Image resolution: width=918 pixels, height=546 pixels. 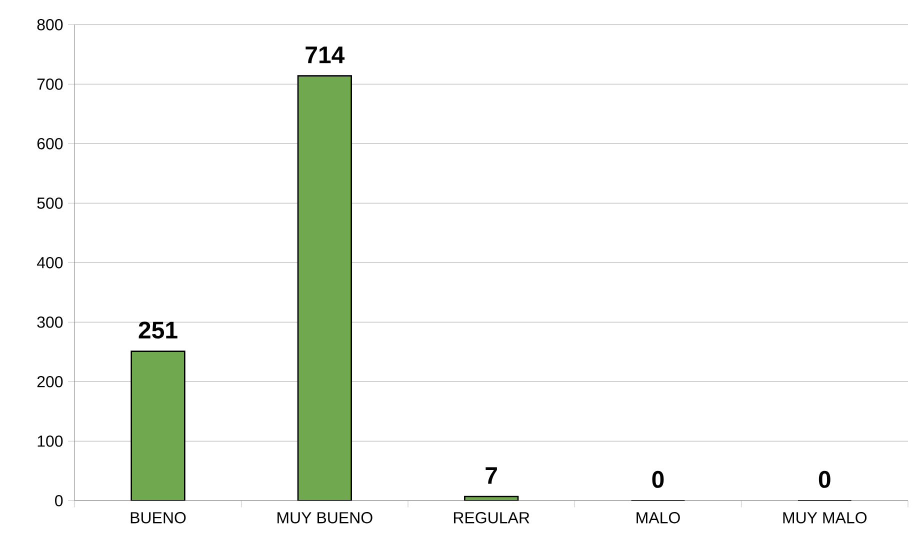 I want to click on y-tick-label: 500, so click(x=50, y=203).